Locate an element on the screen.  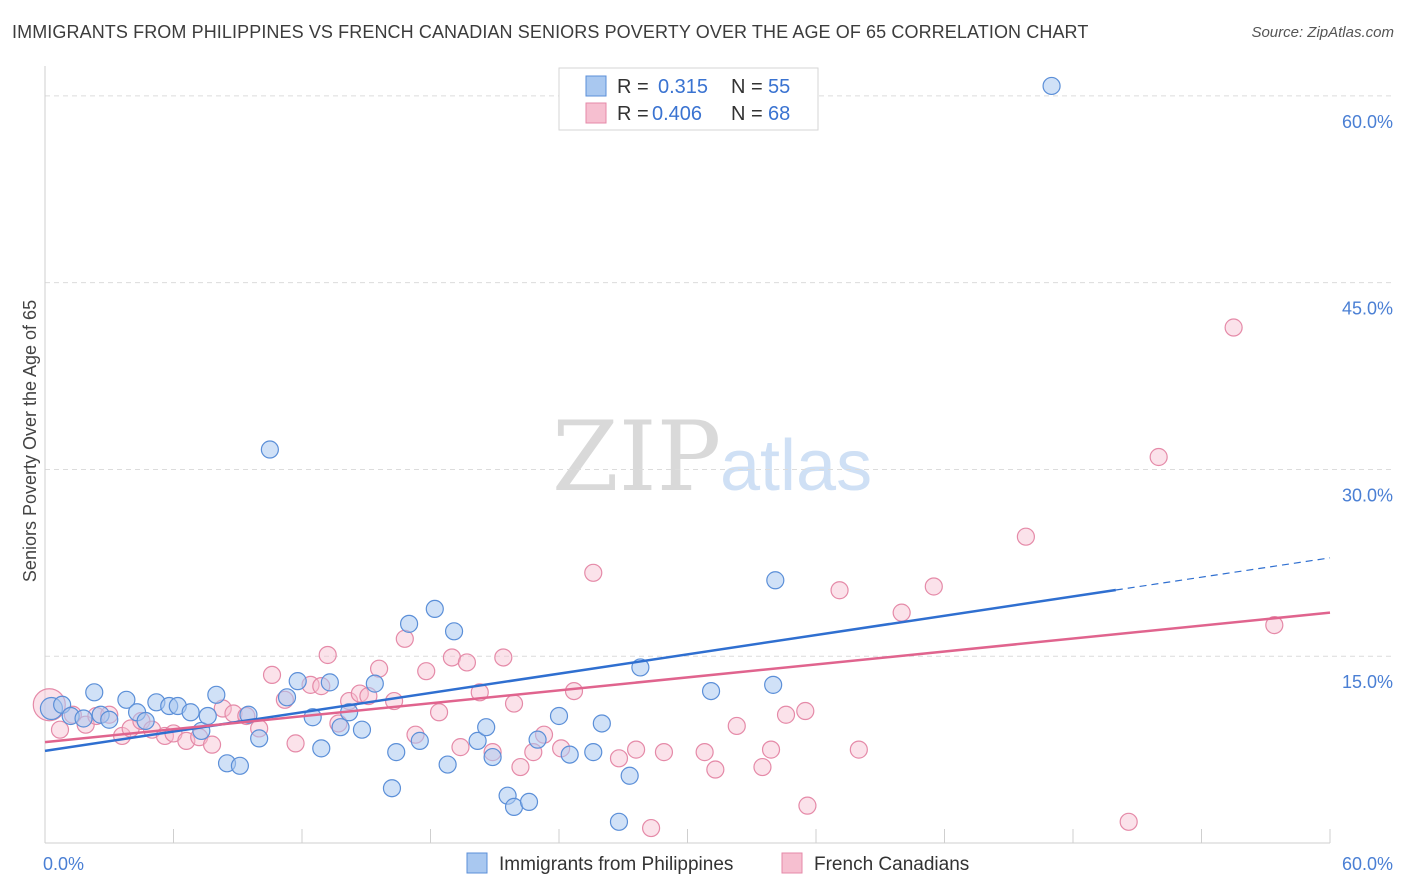
watermark-zip: ZIP is located at coordinates (636, 457).